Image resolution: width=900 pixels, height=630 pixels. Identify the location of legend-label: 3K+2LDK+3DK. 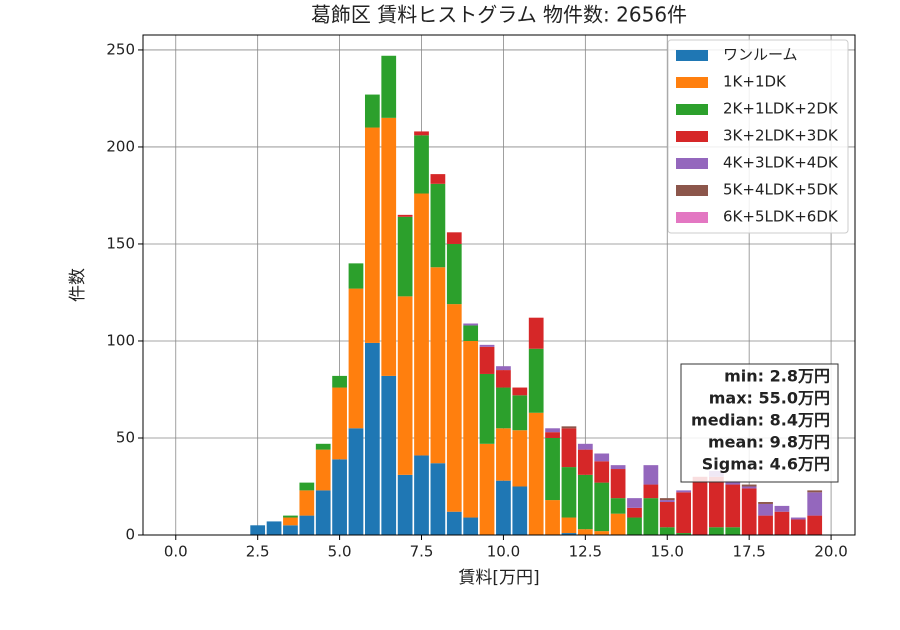
(781, 136).